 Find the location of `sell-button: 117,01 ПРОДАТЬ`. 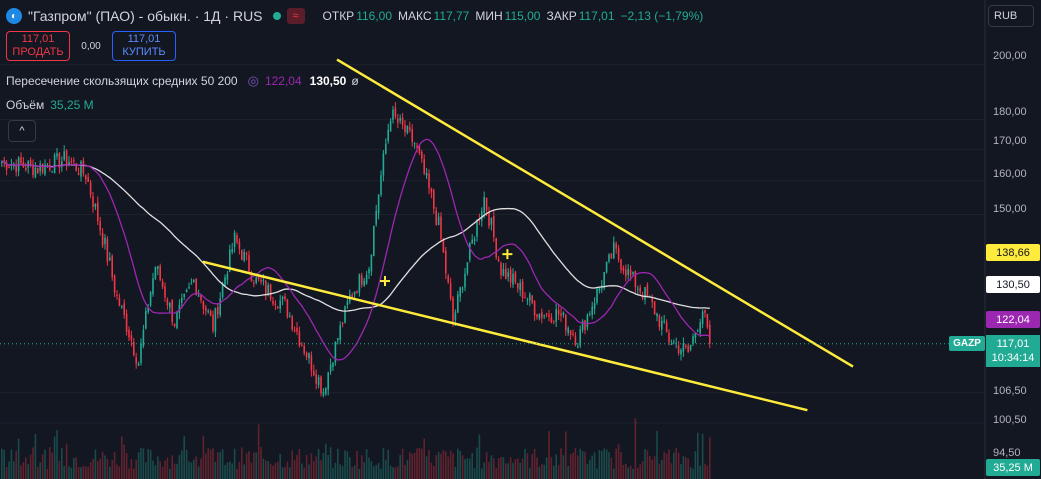

sell-button: 117,01 ПРОДАТЬ is located at coordinates (38, 46).